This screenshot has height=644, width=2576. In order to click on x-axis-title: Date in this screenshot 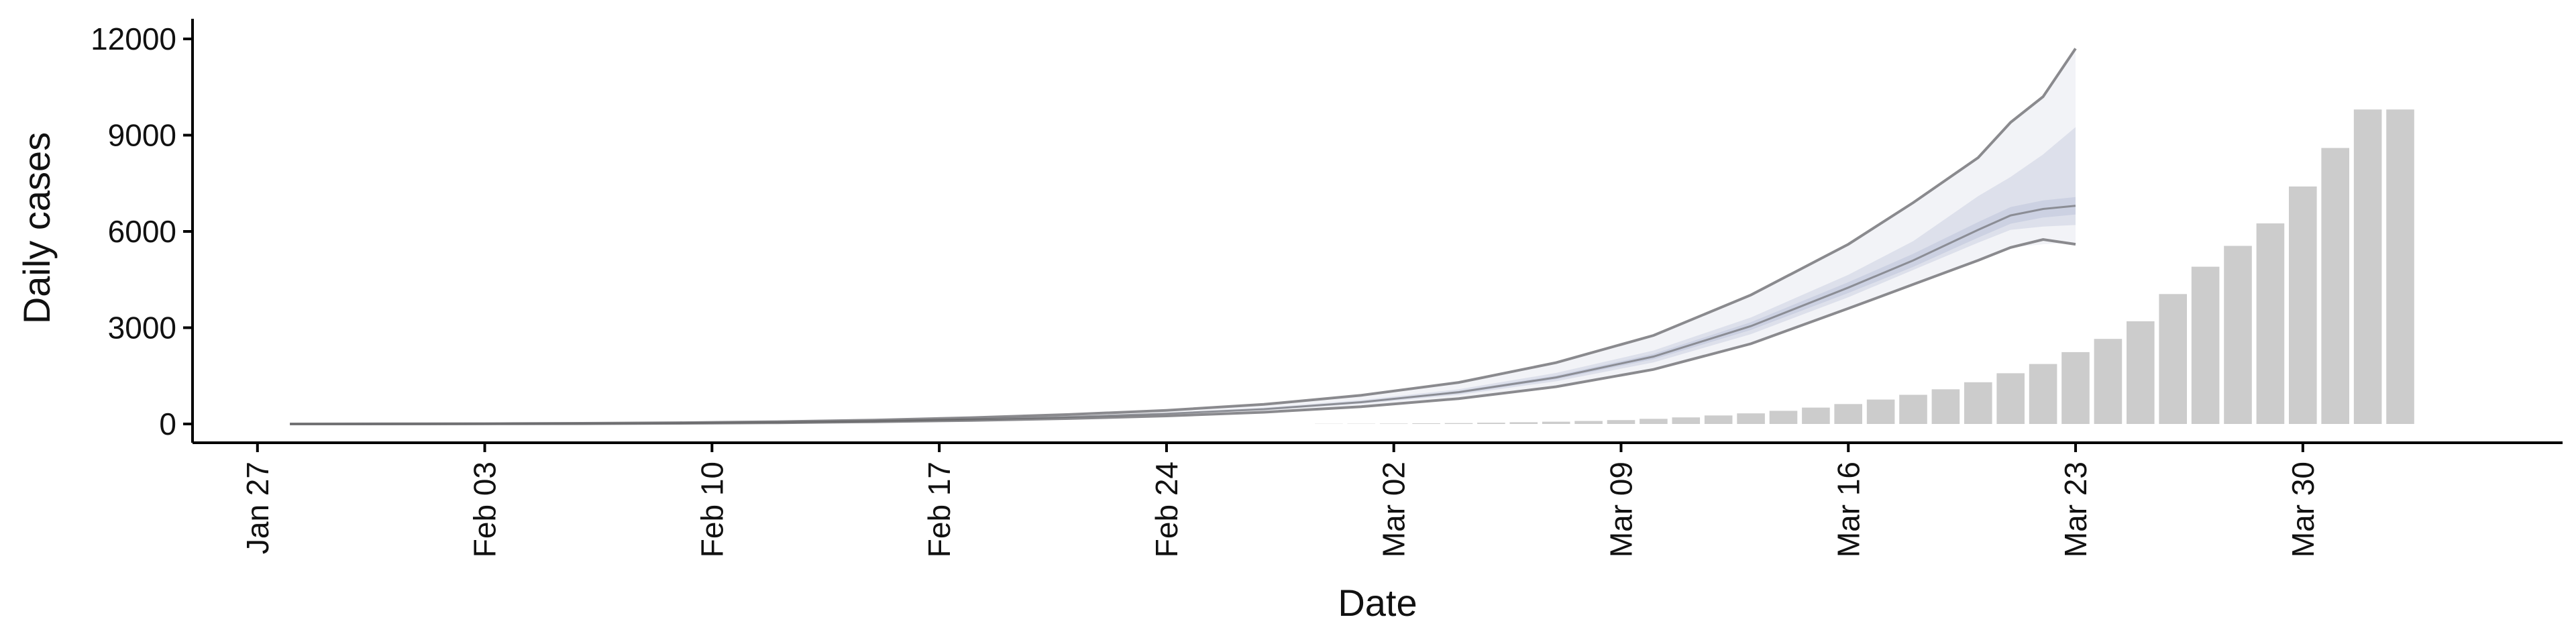, I will do `click(1377, 603)`.